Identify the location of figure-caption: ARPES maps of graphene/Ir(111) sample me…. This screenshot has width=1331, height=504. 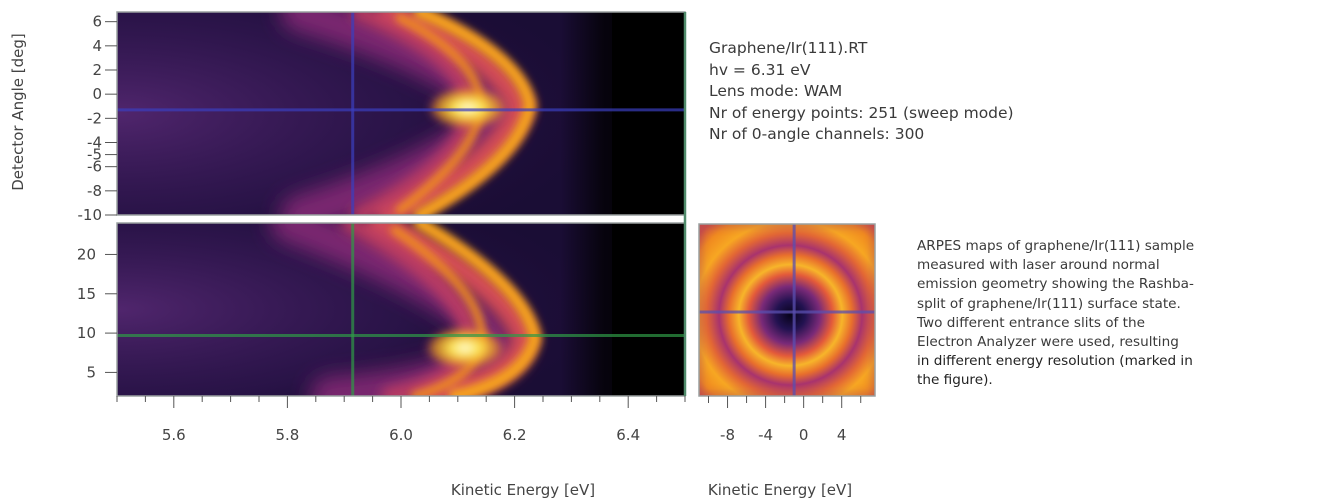
(1121, 314).